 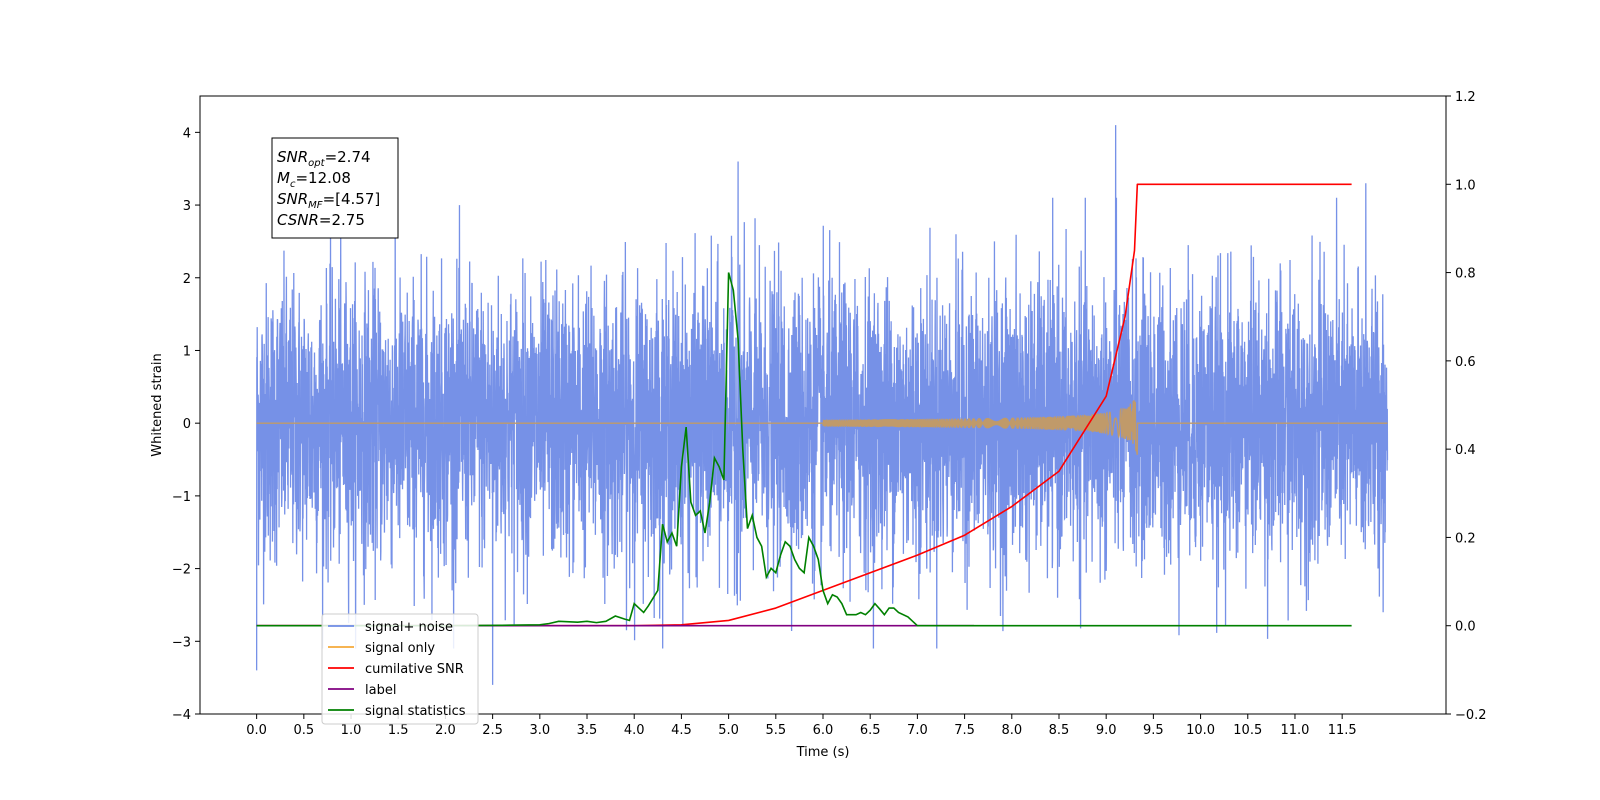 What do you see at coordinates (1342, 730) in the screenshot?
I see `x-tick-label: 11.5` at bounding box center [1342, 730].